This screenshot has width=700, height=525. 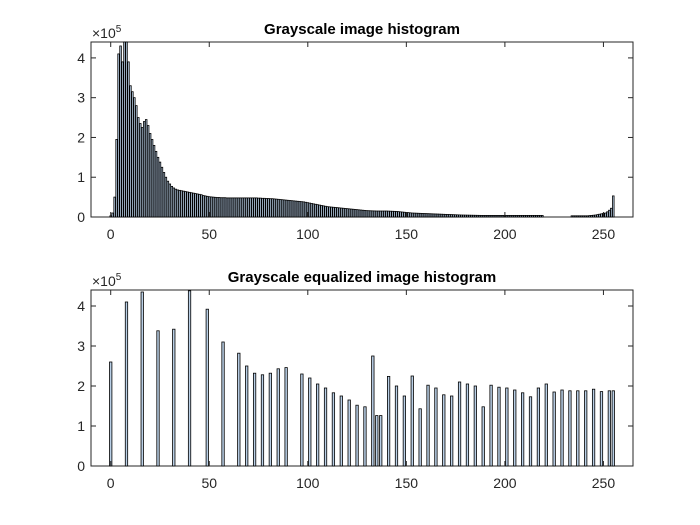 I want to click on y-multiplier: ×10⁵, so click(x=107, y=32).